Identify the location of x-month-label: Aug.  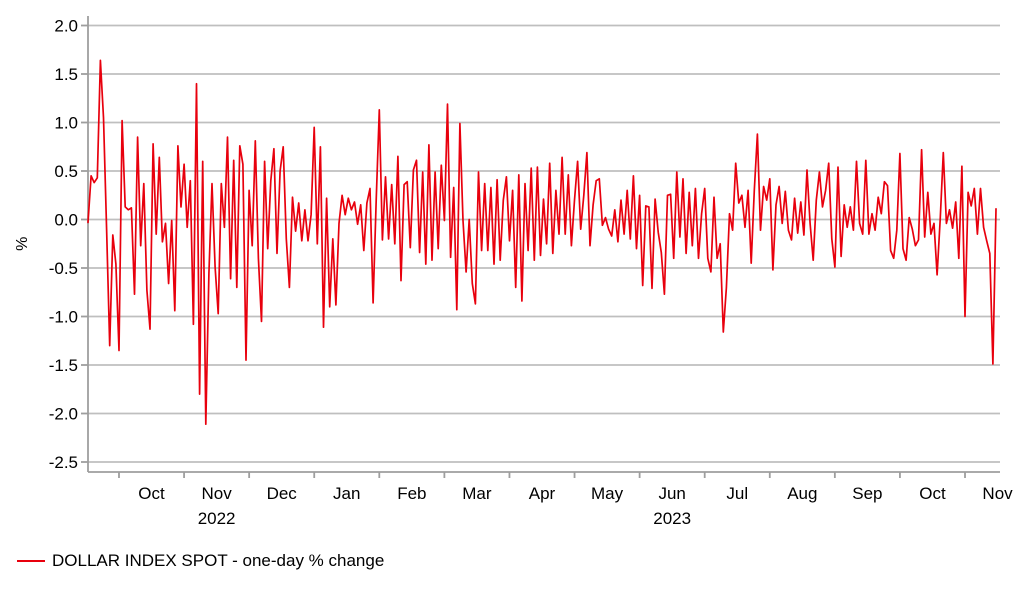
(802, 493).